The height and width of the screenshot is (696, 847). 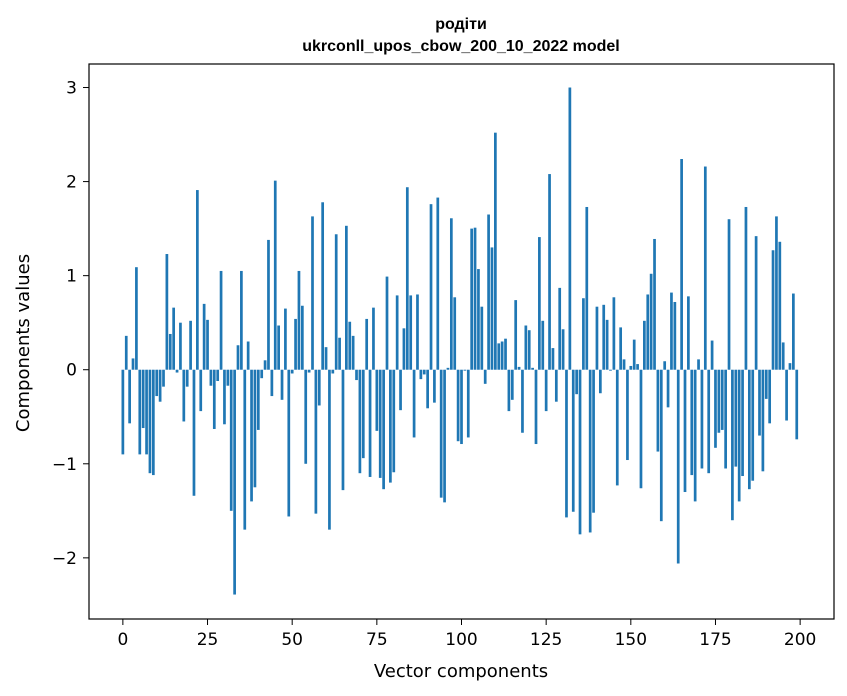 What do you see at coordinates (71, 277) in the screenshot?
I see `y-tick-label: 1` at bounding box center [71, 277].